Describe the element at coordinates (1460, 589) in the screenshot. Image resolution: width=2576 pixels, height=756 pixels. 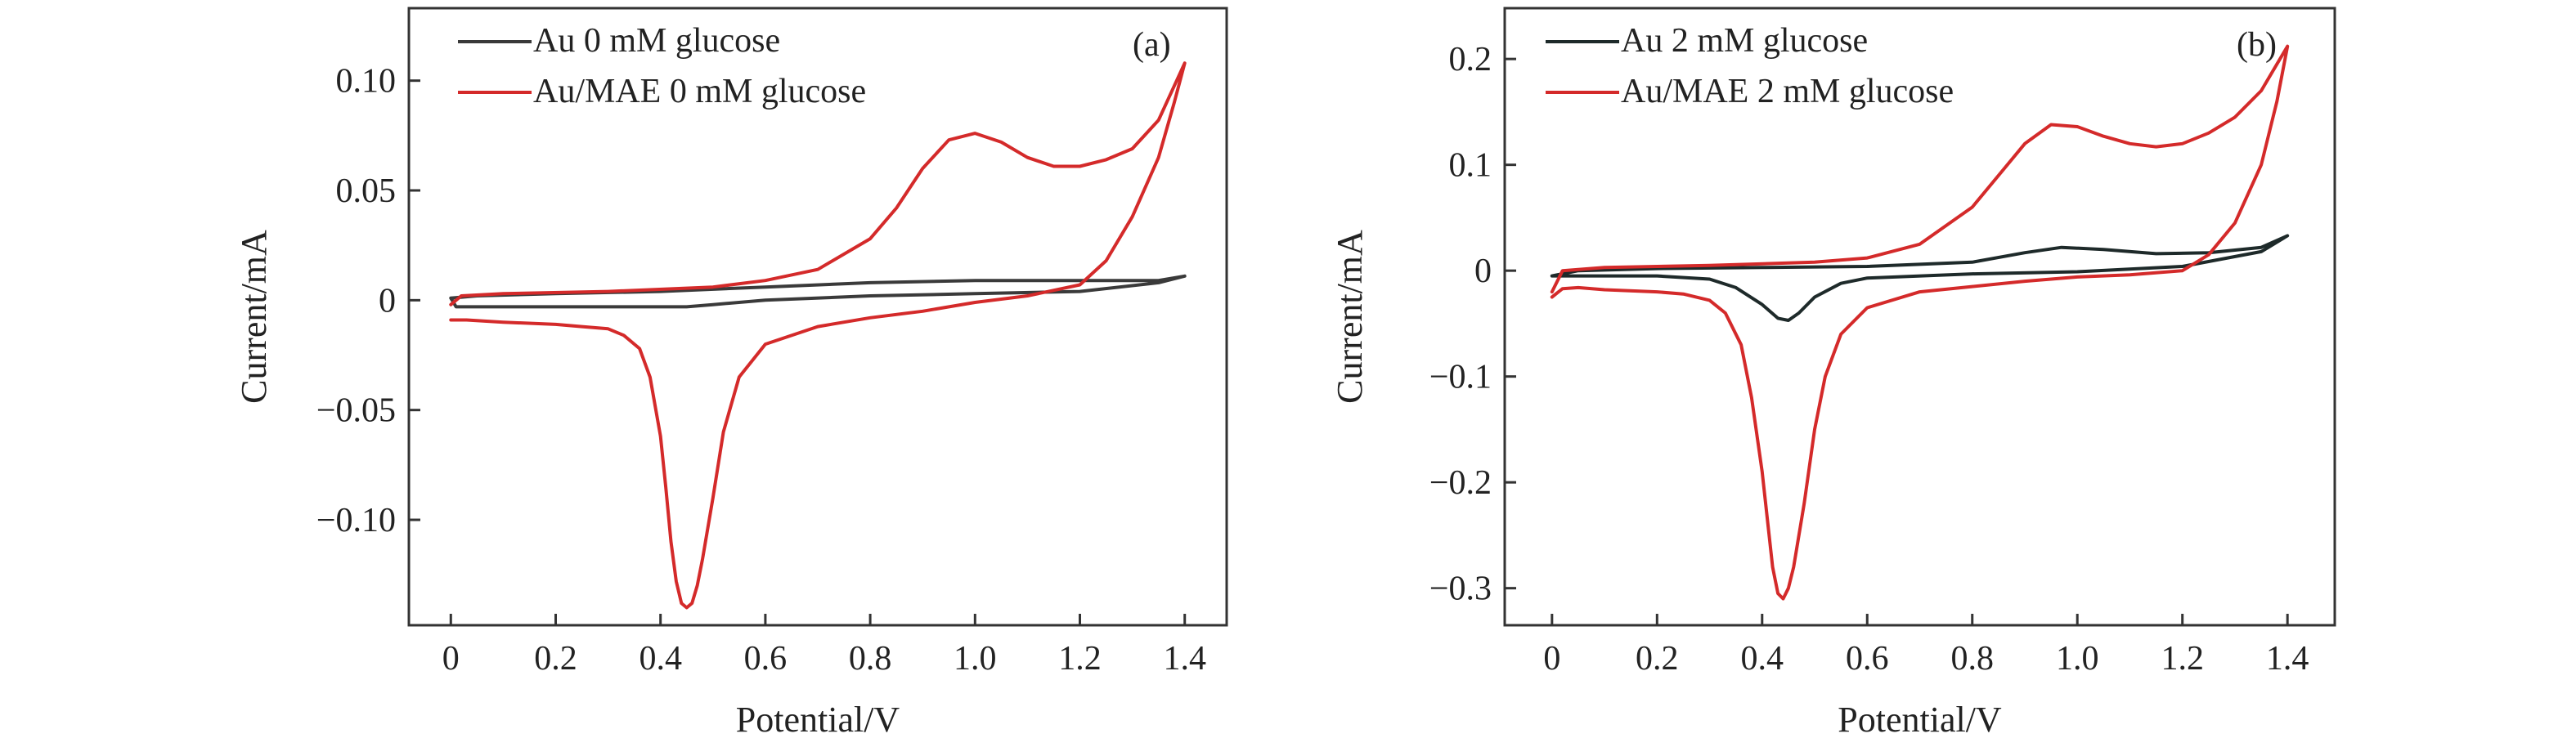
I see `y-tick-label: −0.3` at that location.